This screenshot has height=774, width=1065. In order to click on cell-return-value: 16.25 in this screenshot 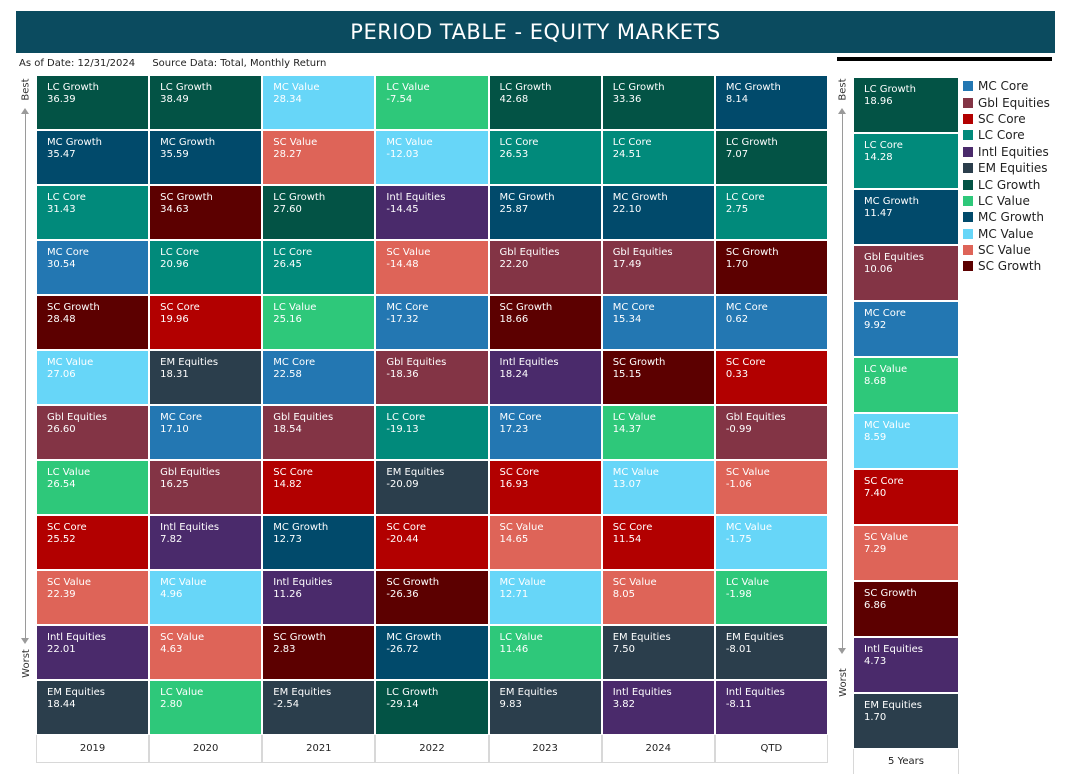, I will do `click(174, 484)`.